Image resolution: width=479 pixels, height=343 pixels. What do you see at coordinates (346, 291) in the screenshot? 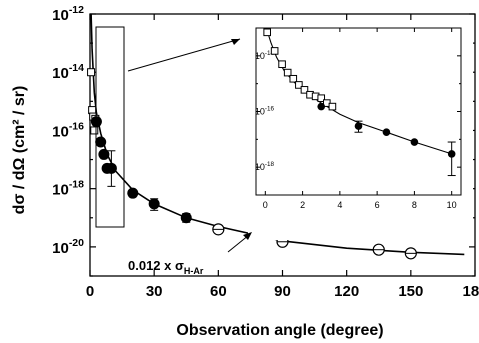
I see `x-tick-label: 120` at bounding box center [346, 291].